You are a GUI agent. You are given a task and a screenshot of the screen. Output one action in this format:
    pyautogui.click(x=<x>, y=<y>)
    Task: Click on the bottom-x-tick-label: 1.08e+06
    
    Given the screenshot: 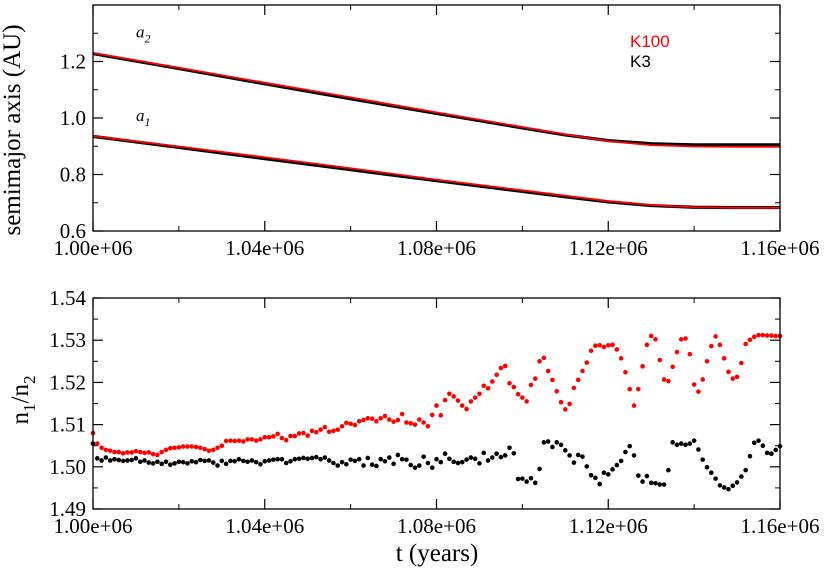 What is the action you would take?
    pyautogui.click(x=436, y=526)
    